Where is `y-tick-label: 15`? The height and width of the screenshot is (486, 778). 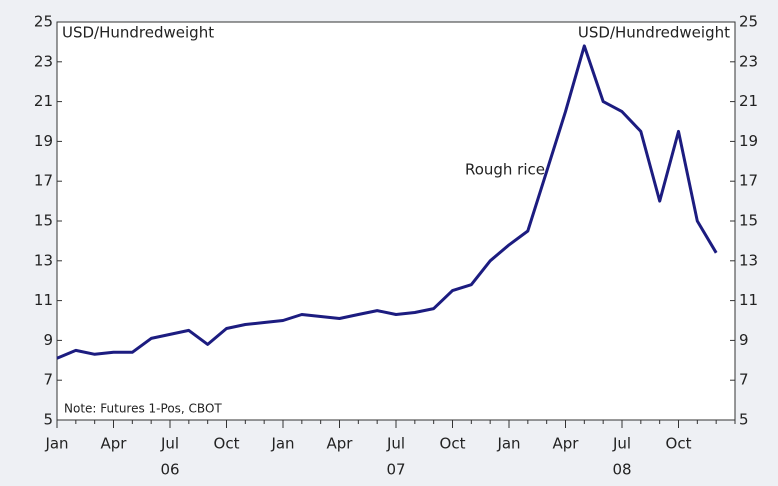 y-tick-label: 15 is located at coordinates (43, 221).